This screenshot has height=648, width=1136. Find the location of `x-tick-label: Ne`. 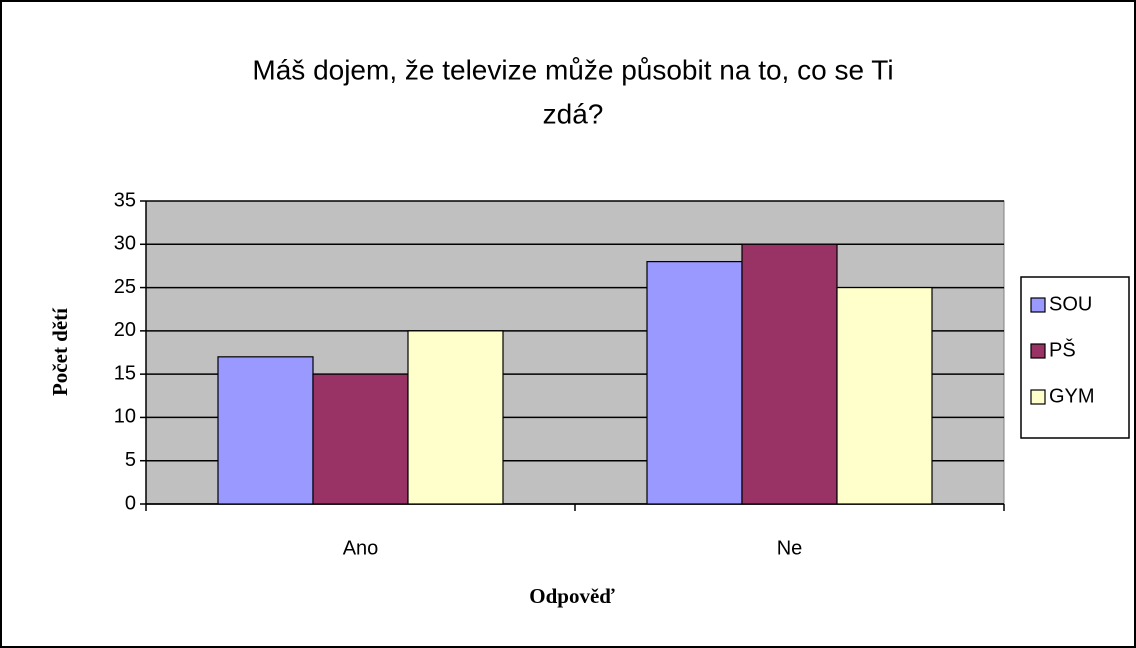

x-tick-label: Ne is located at coordinates (790, 548).